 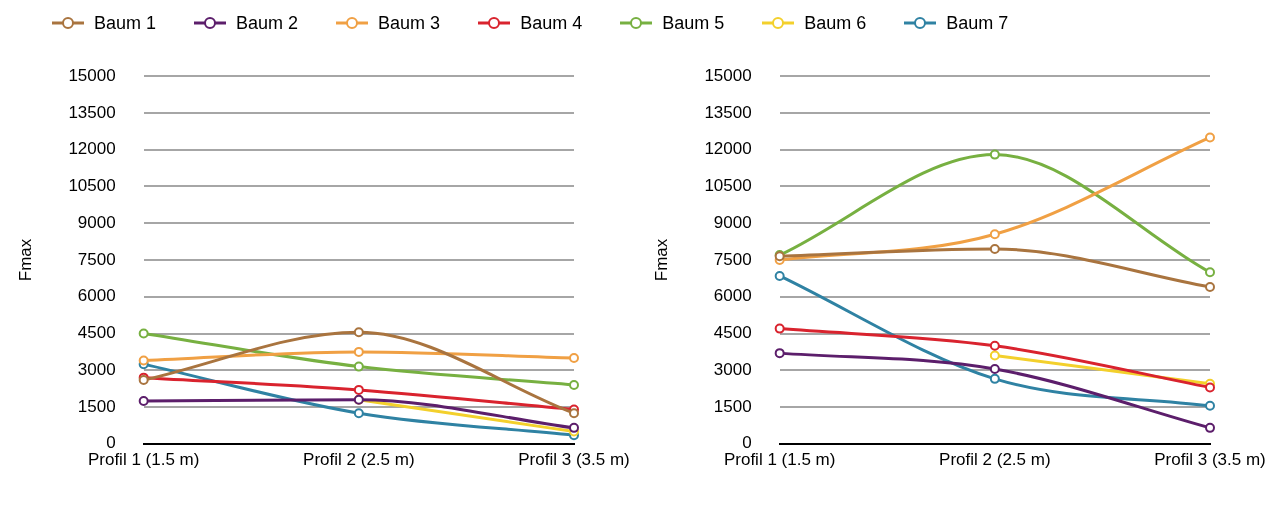 I want to click on legend-label: Baum 4, so click(x=551, y=23).